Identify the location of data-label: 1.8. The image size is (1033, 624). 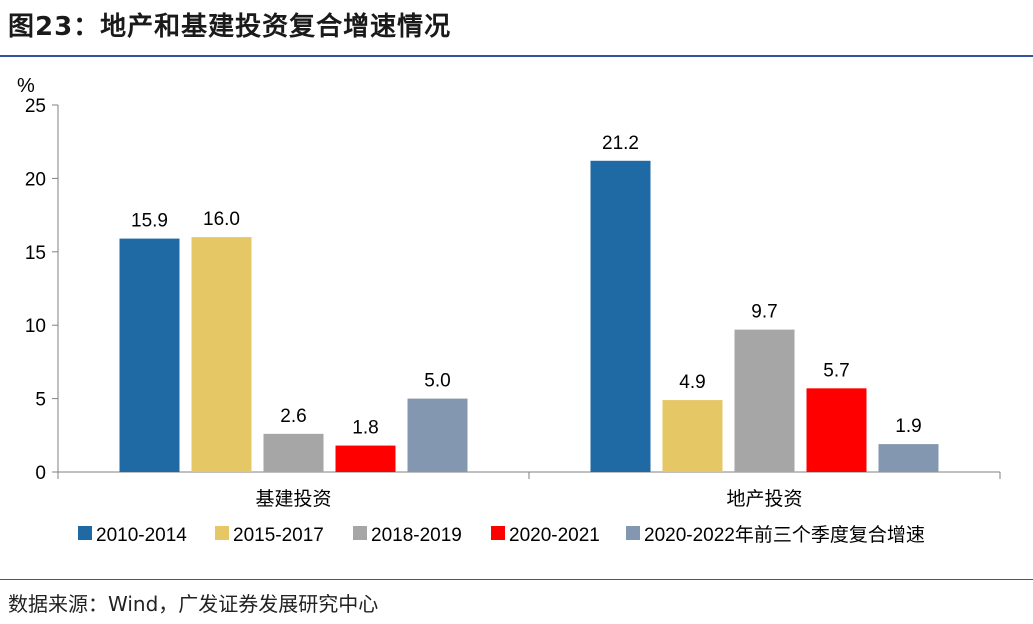
(365, 428).